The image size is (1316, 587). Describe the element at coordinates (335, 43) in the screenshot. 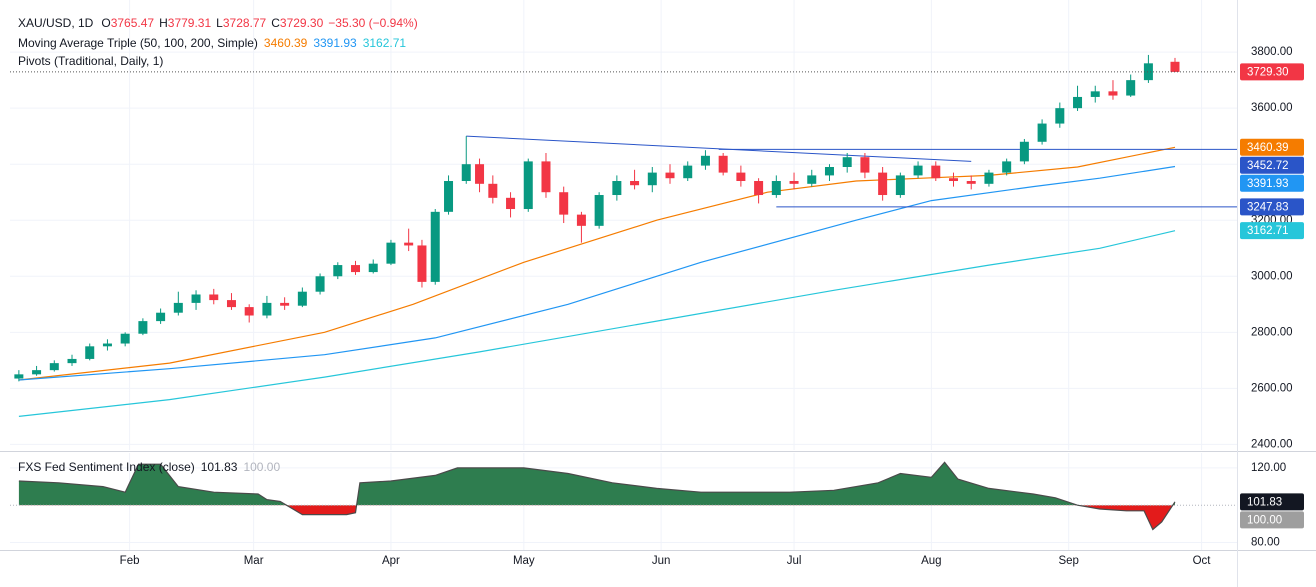

I see `ma-value: 3391.93` at that location.